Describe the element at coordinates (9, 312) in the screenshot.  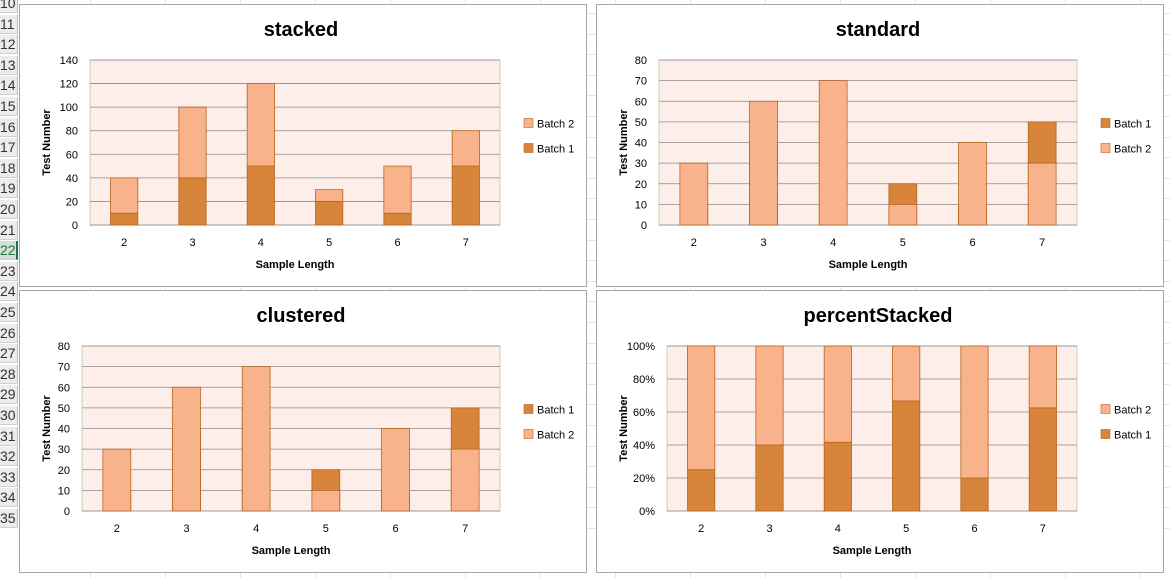
I see `row-header-25: 25` at that location.